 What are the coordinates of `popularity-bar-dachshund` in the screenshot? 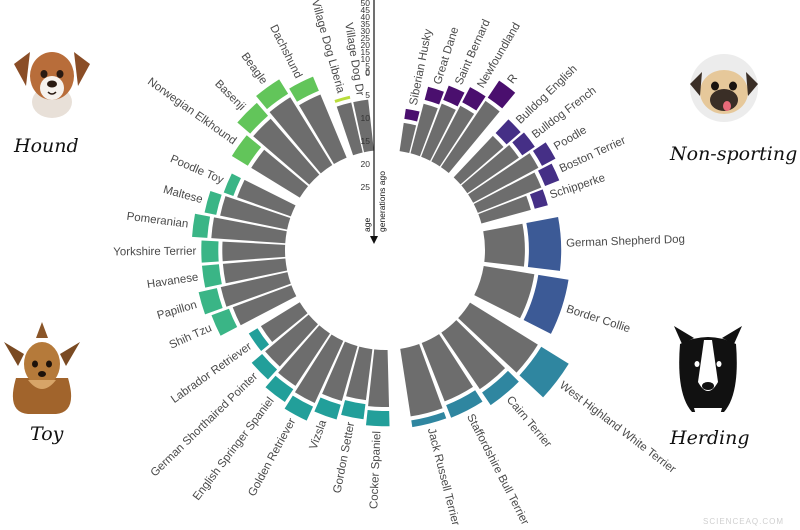 It's located at (304, 89).